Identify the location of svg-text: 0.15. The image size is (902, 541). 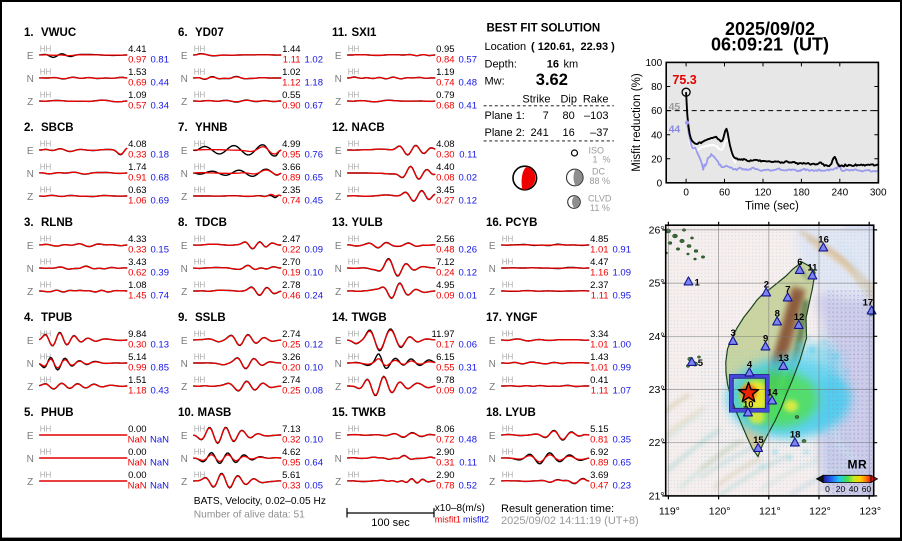
(160, 250).